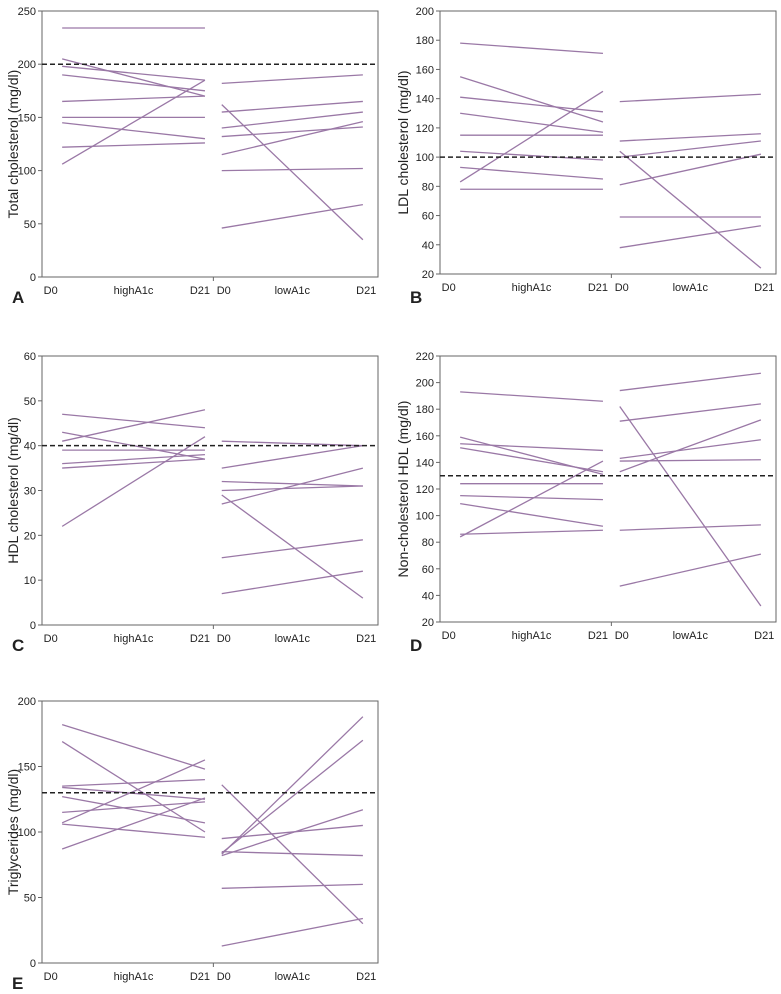 The width and height of the screenshot is (781, 994). Describe the element at coordinates (425, 437) in the screenshot. I see `y-tick-label: 160` at that location.